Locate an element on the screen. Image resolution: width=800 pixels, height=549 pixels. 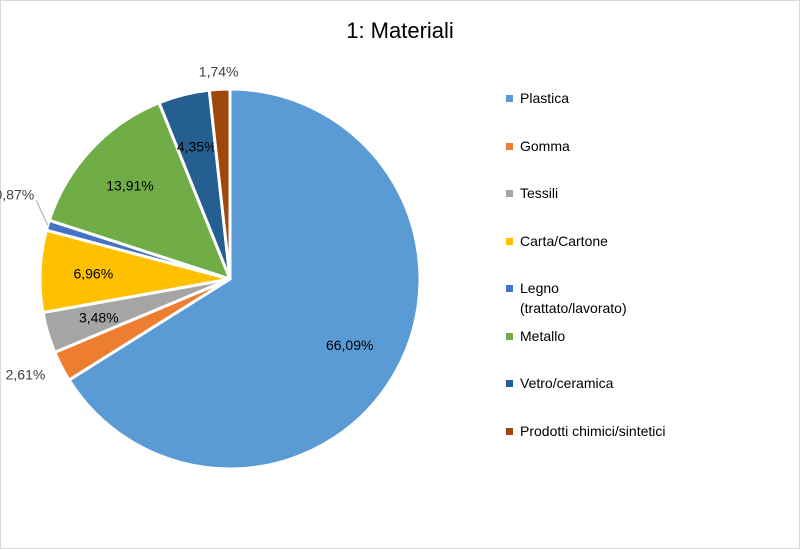
chart-title: 1: Materiali is located at coordinates (400, 30).